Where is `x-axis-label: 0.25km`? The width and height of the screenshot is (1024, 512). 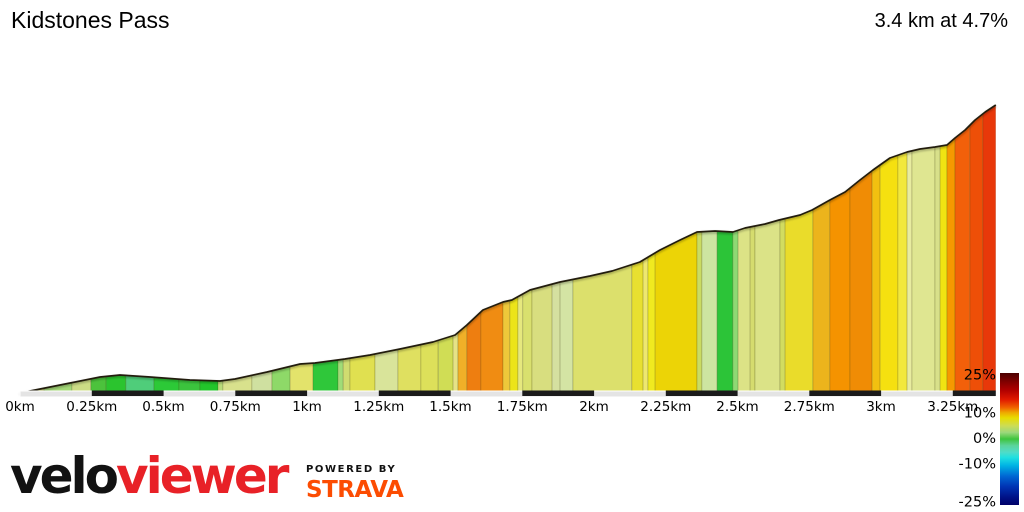 x-axis-label: 0.25km is located at coordinates (91, 407).